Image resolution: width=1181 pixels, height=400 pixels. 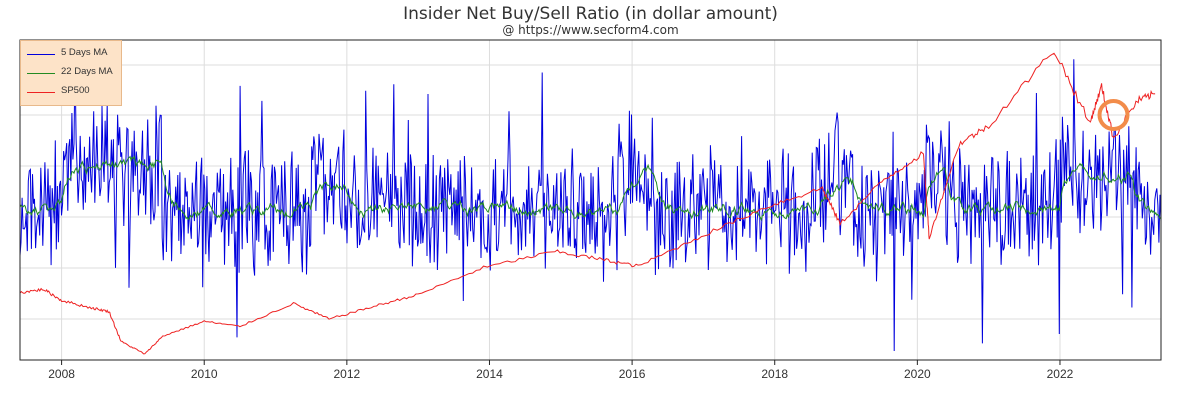 I want to click on legend-item-5-days-ma: 5 Days MA, so click(x=73, y=55).